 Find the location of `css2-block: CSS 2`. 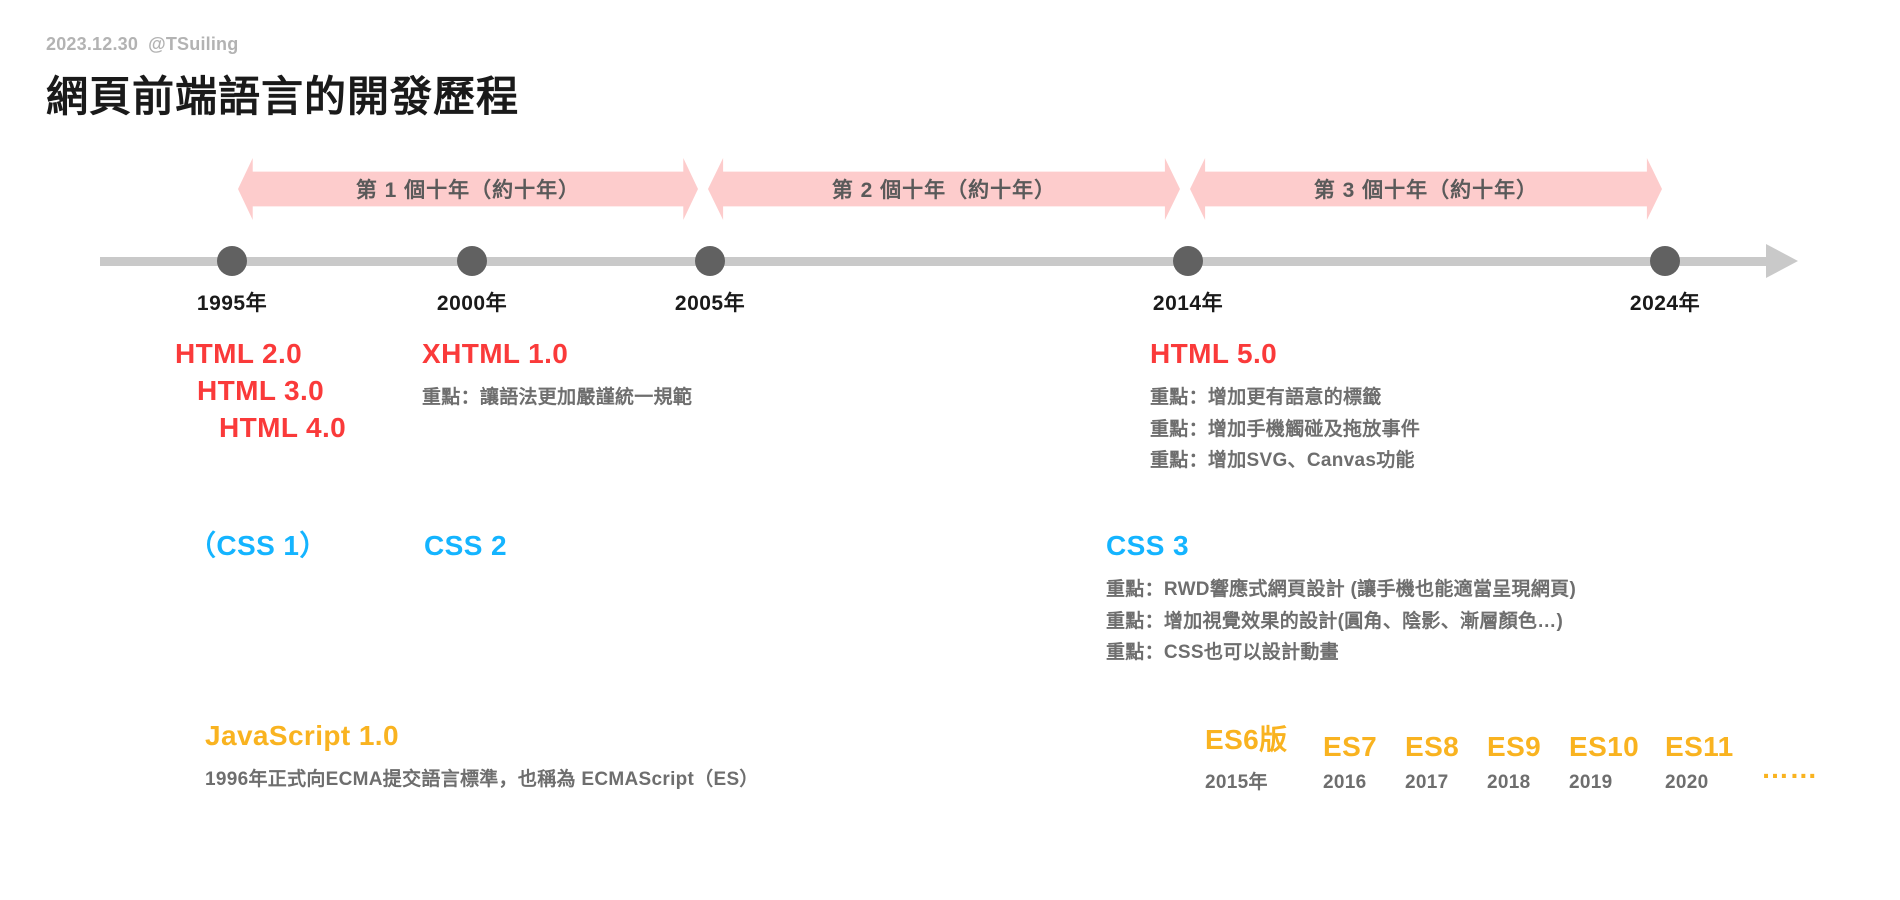

css2-block: CSS 2 is located at coordinates (465, 546).